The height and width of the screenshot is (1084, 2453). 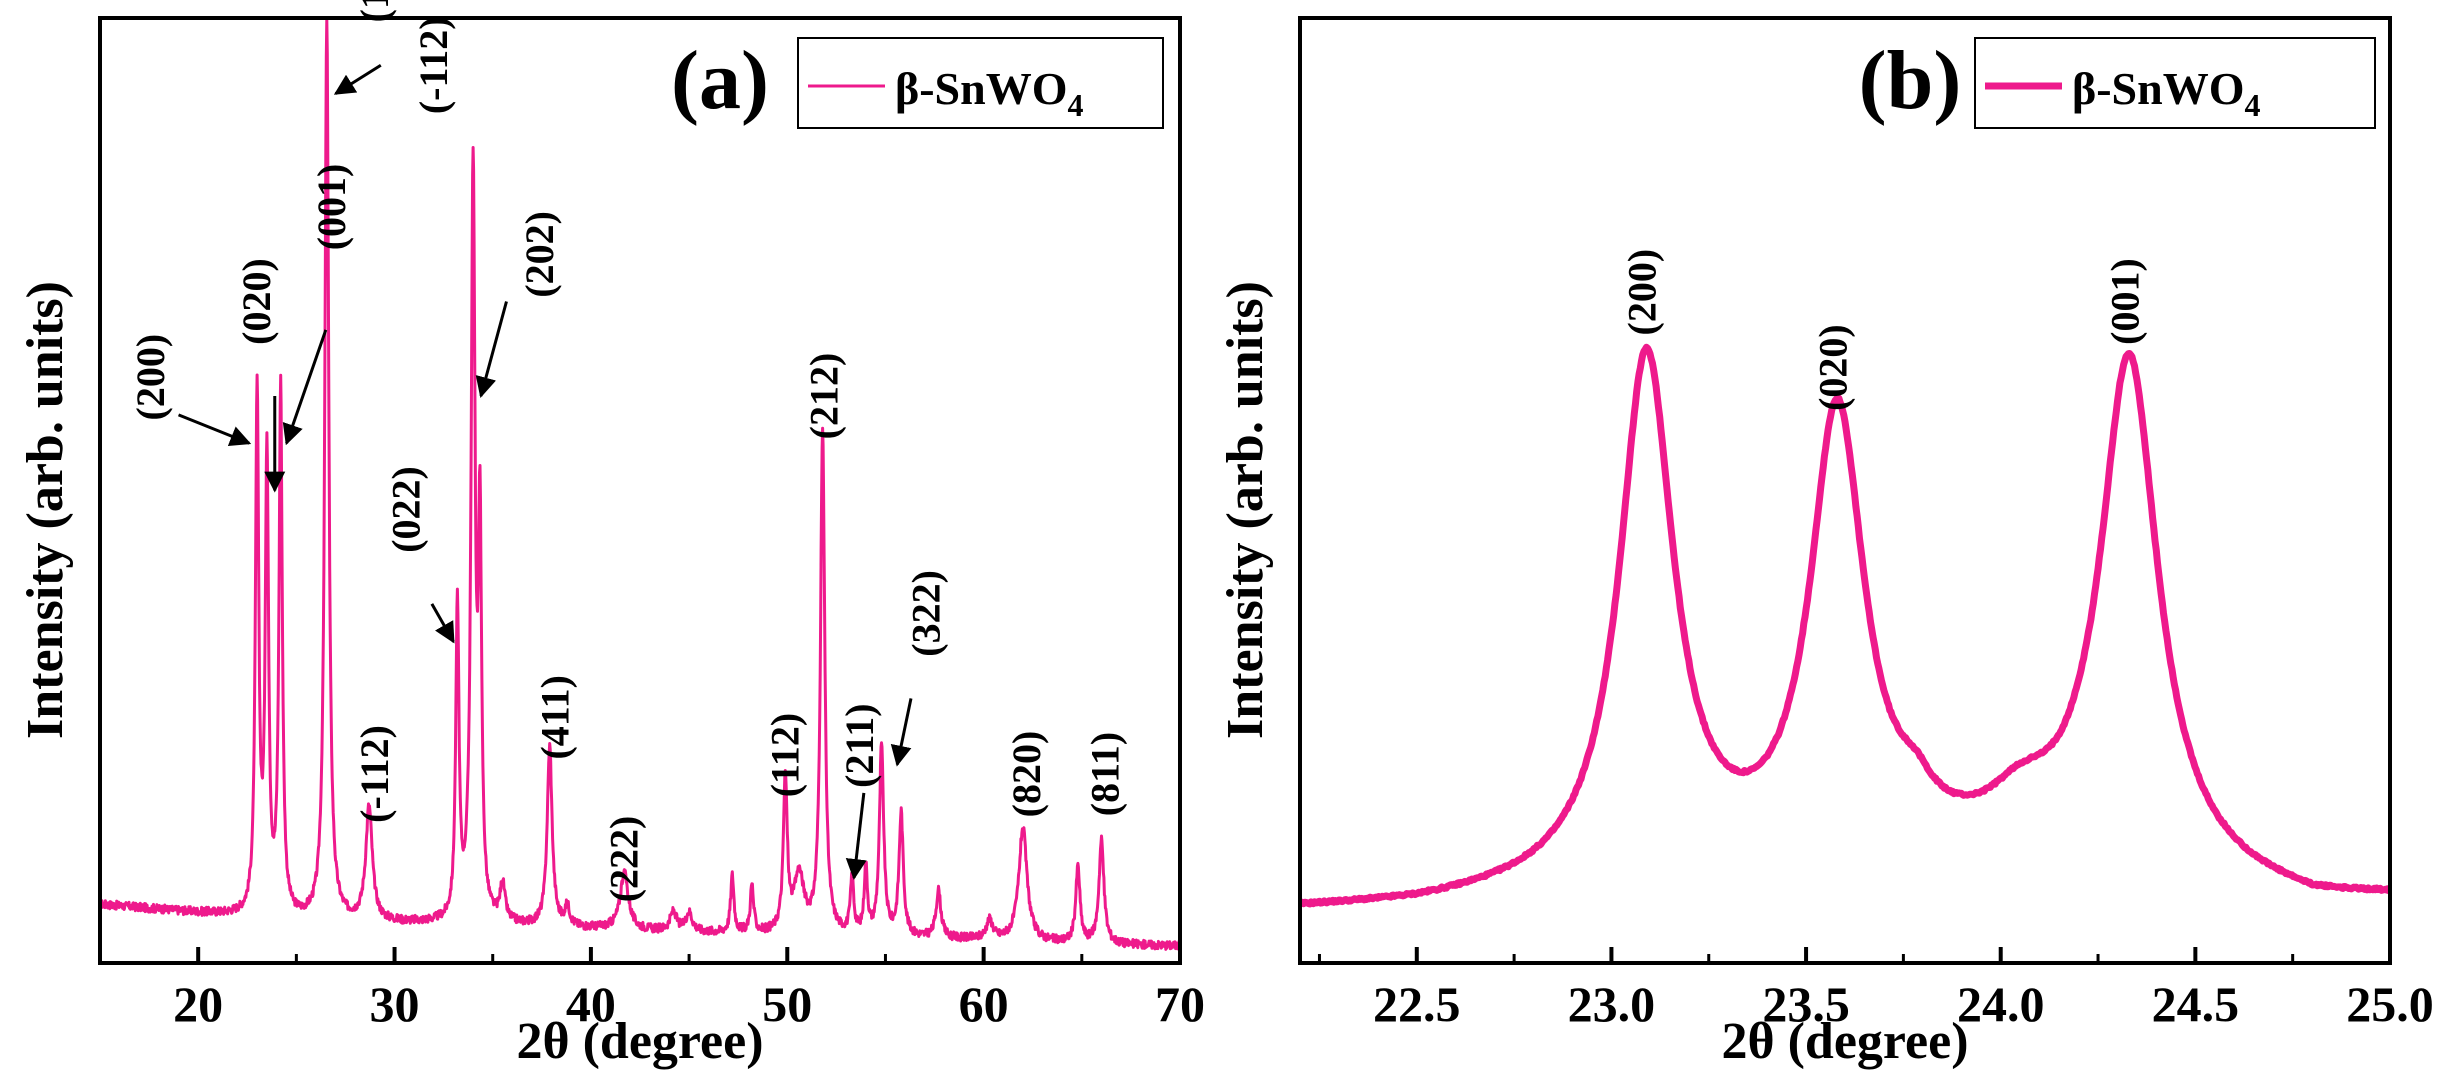 I want to click on panel-b-ylabel: Intensity (arb. units), so click(x=1245, y=510).